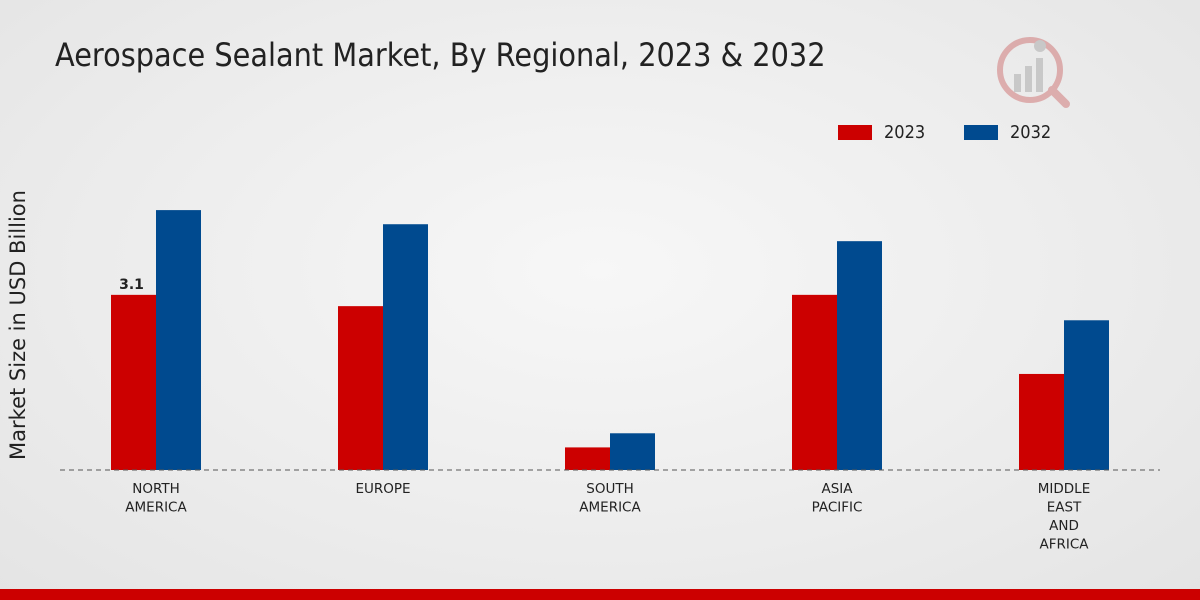  I want to click on bar-2032-middle-east-and-africa, so click(1086, 395).